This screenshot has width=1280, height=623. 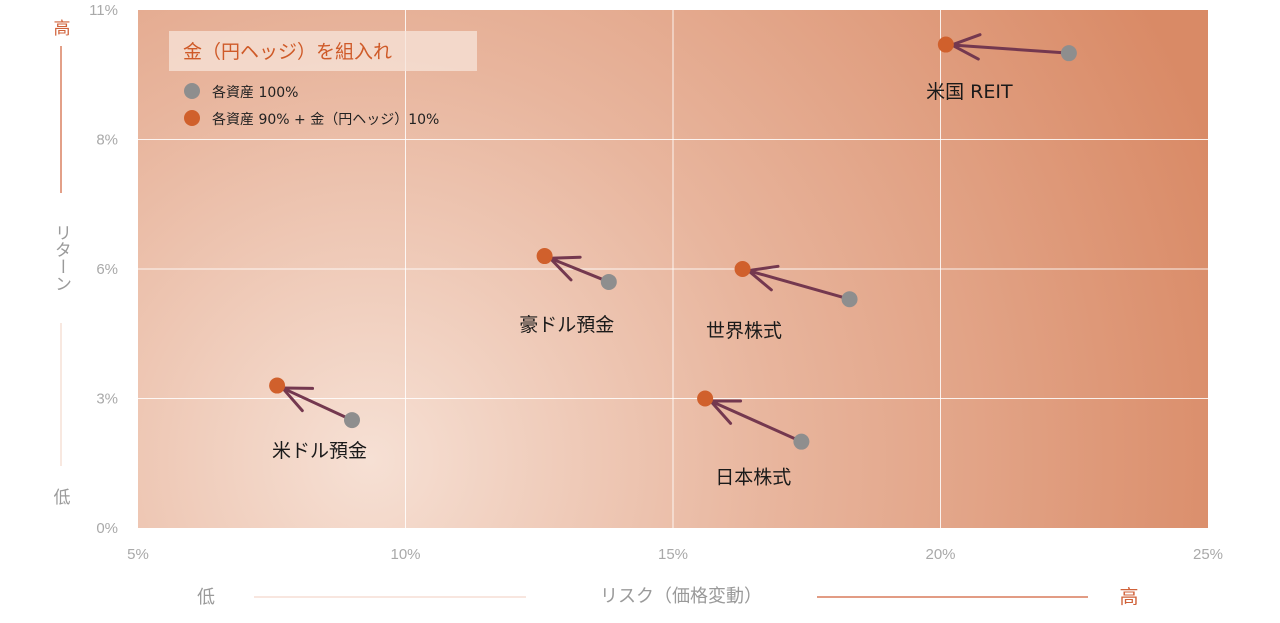 What do you see at coordinates (744, 331) in the screenshot?
I see `point-label: 世界株式` at bounding box center [744, 331].